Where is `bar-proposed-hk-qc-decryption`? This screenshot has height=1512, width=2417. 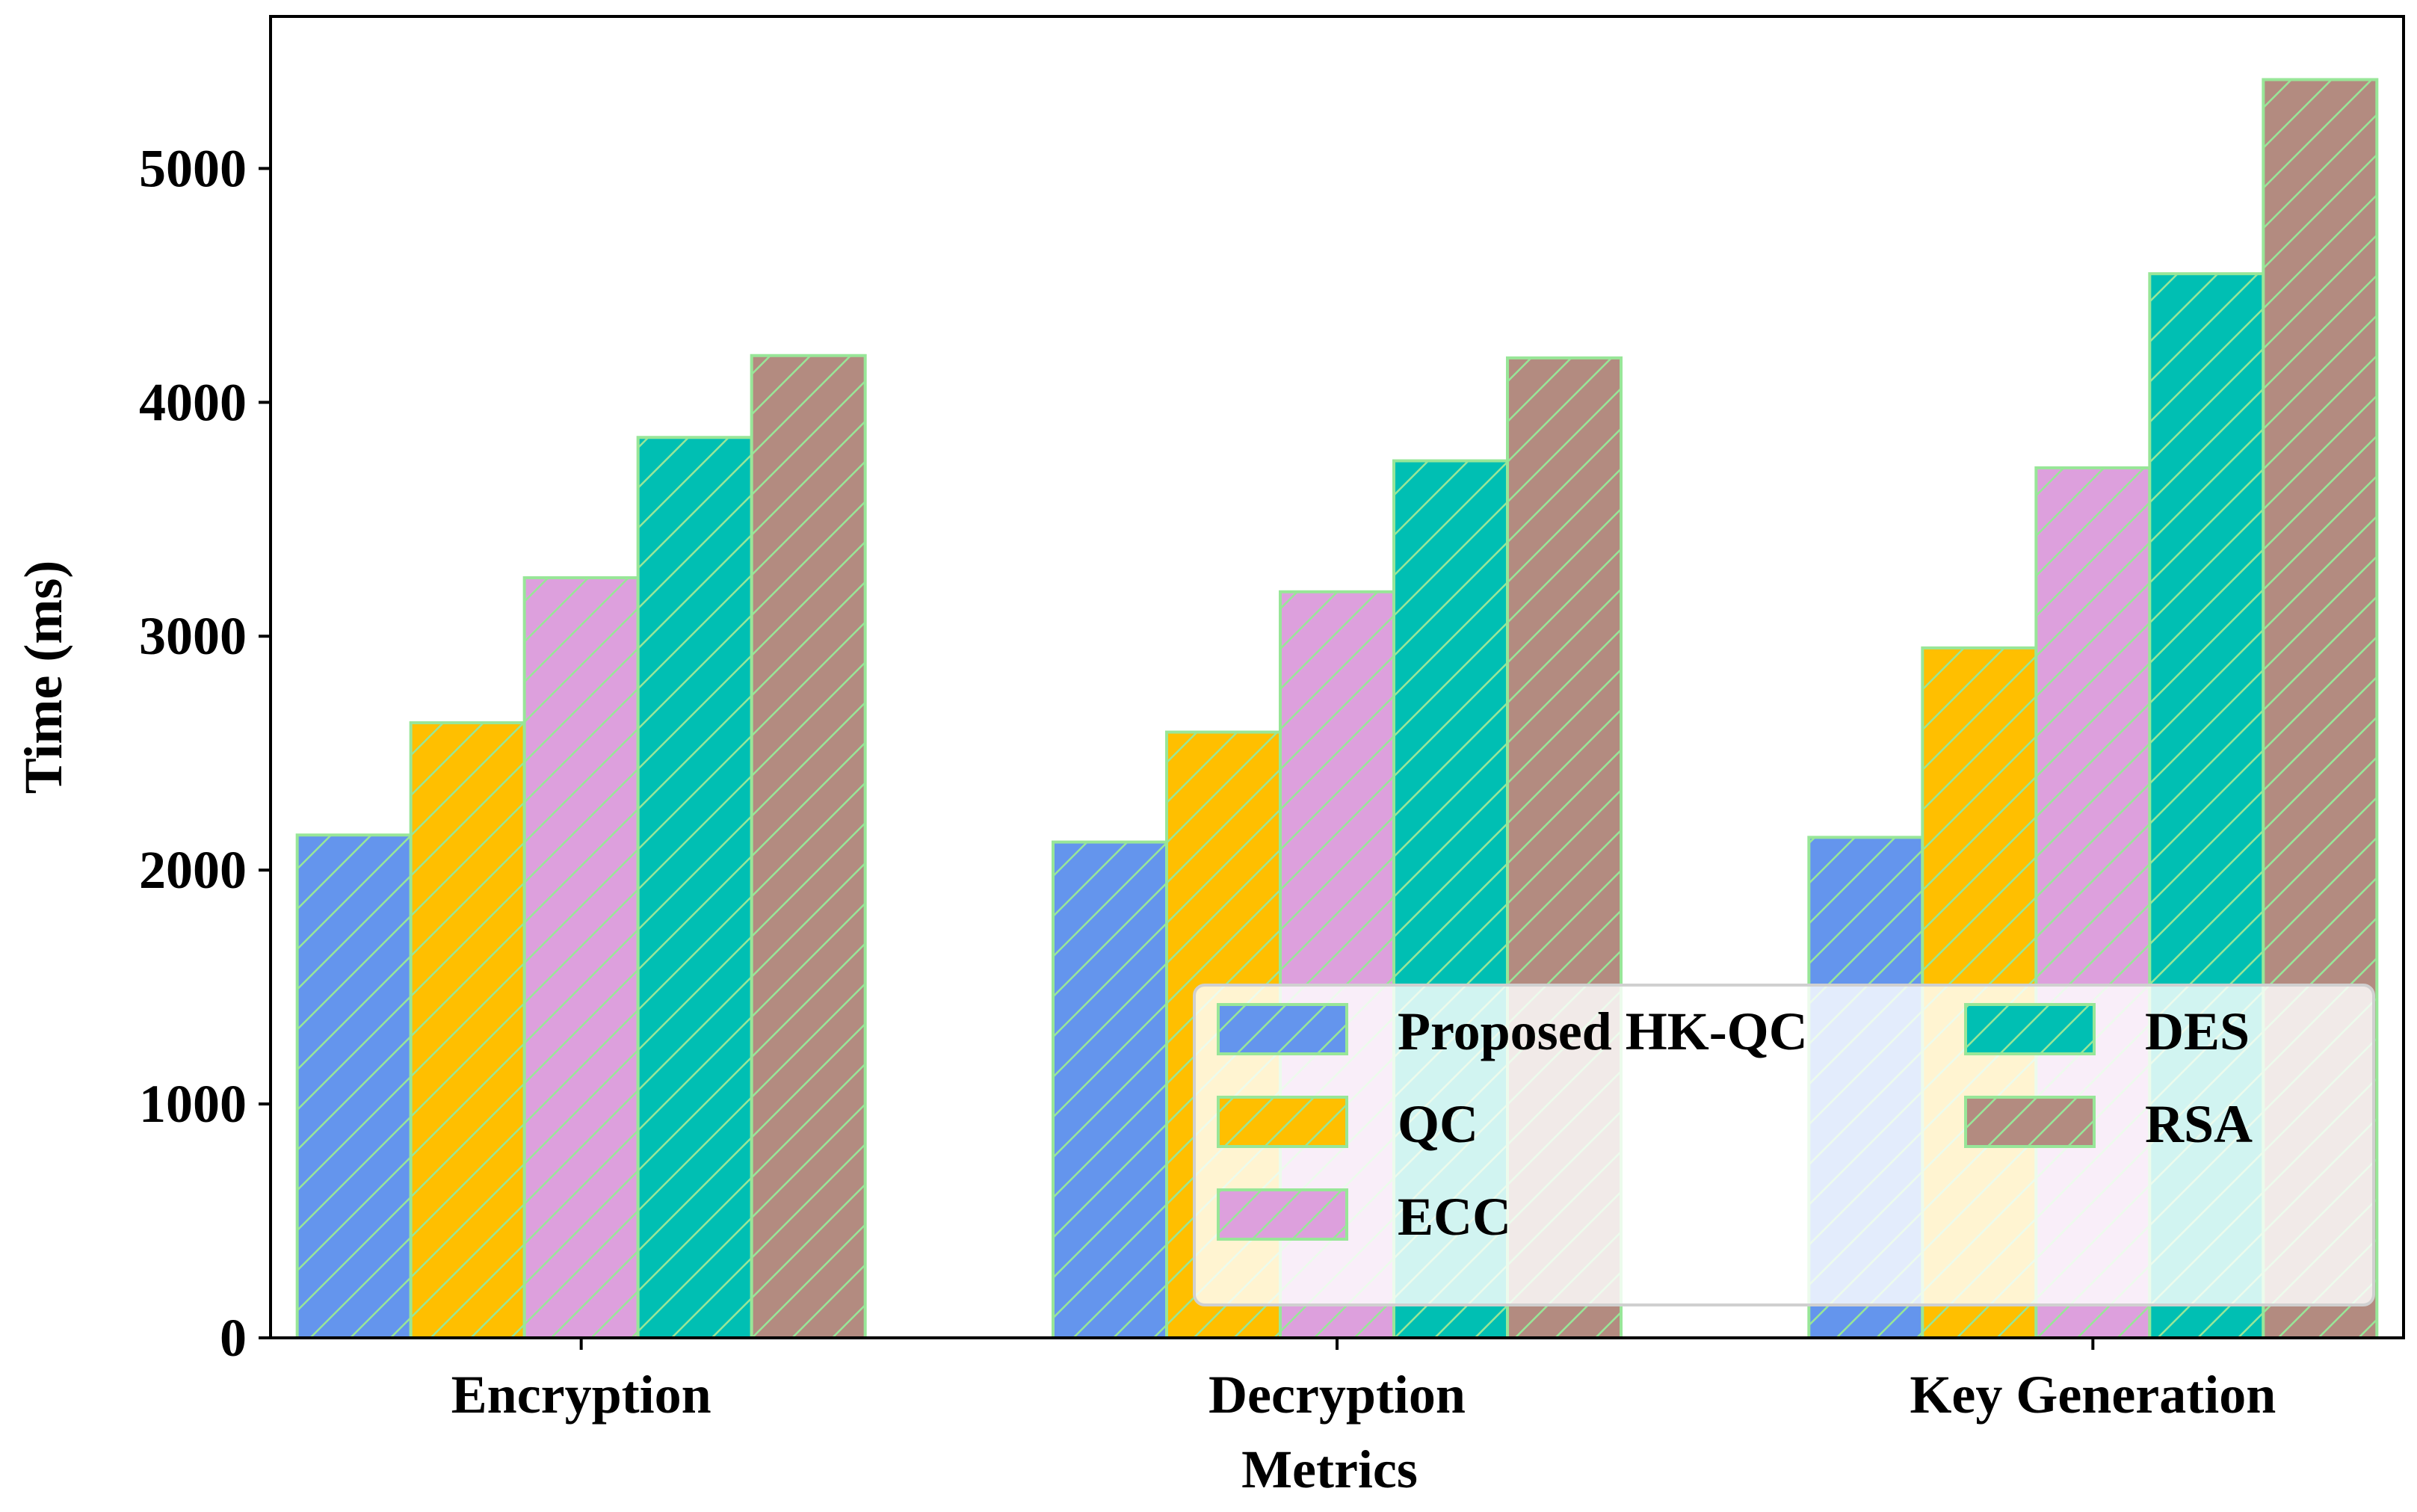 bar-proposed-hk-qc-decryption is located at coordinates (1110, 1090).